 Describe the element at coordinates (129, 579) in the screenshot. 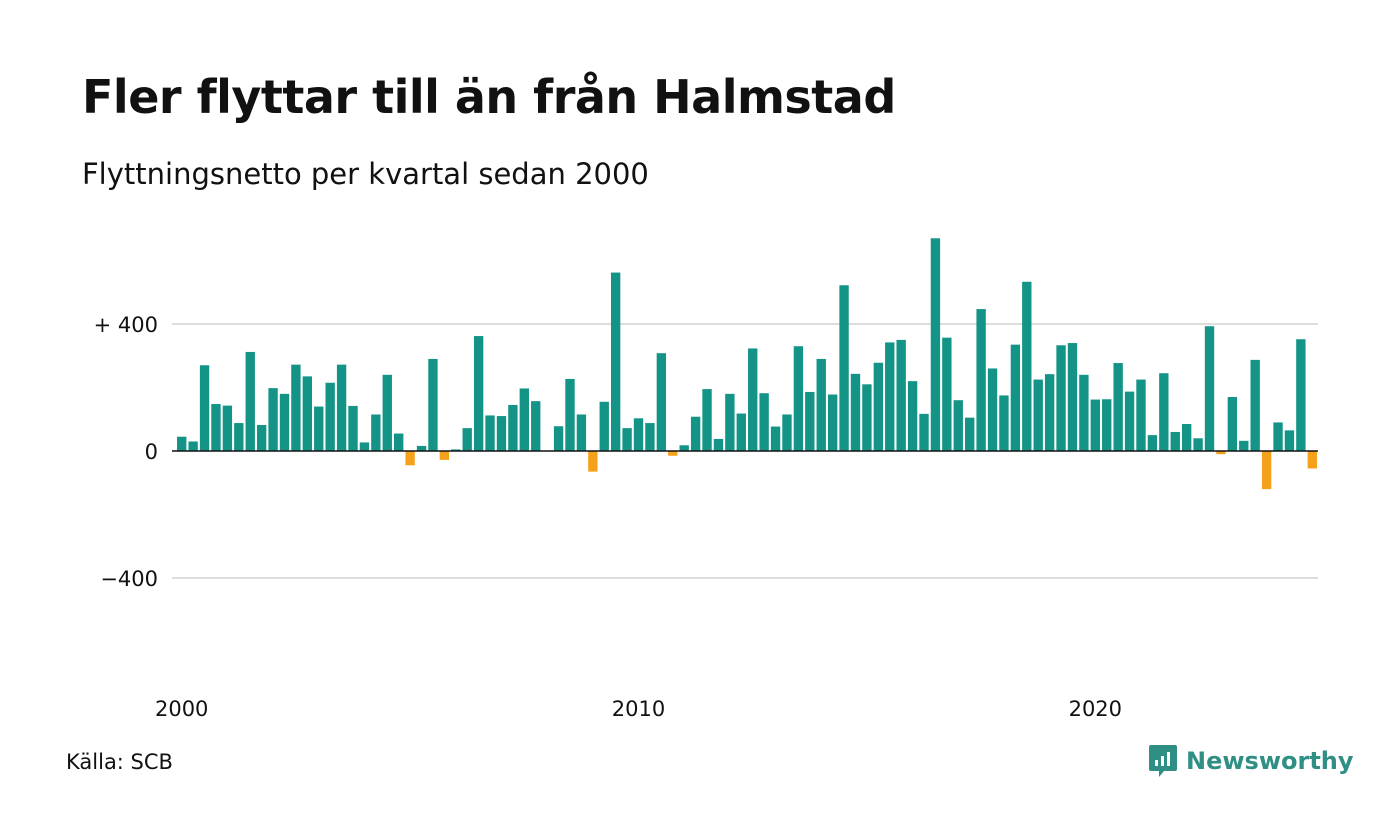

I see `y-tick-label: −400` at that location.